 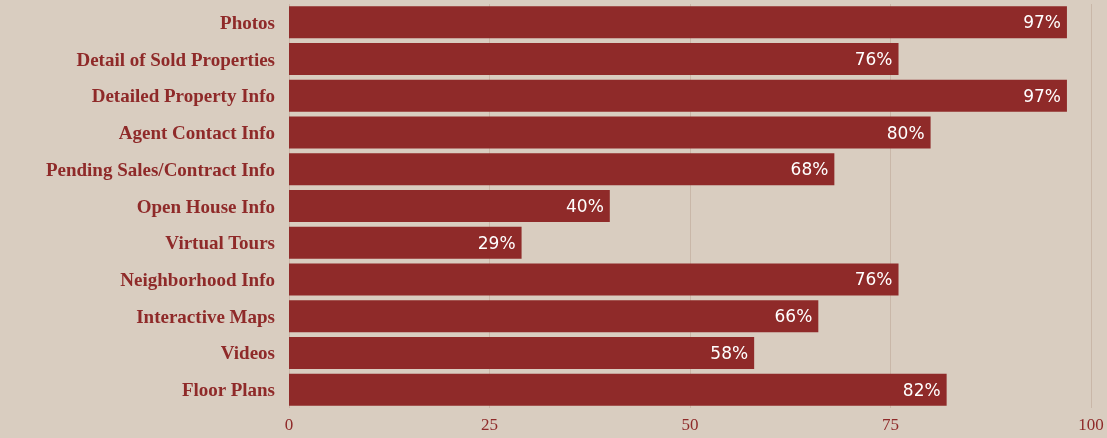 I want to click on y-tick-label: Detail of Sold Properties, so click(x=175, y=59).